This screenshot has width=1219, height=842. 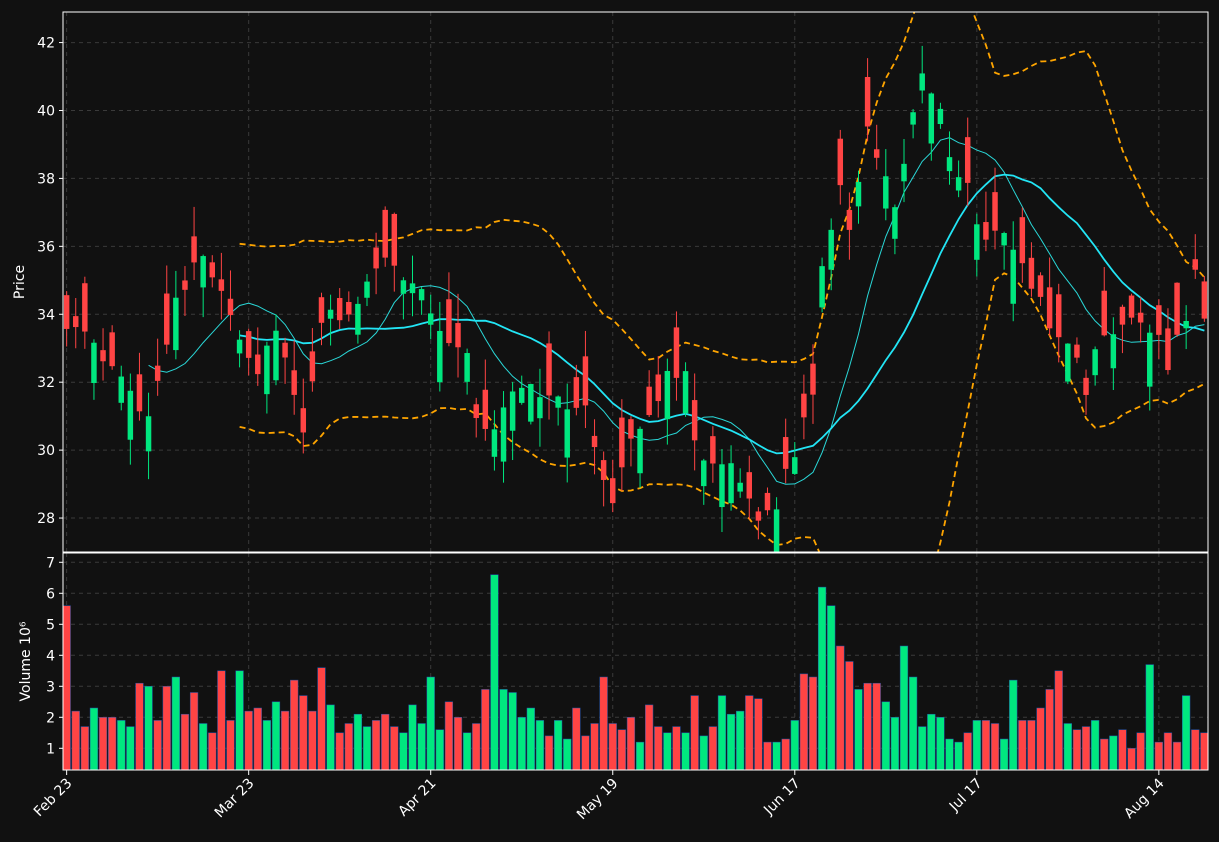 What do you see at coordinates (20, 282) in the screenshot?
I see `price-axis-label: Price` at bounding box center [20, 282].